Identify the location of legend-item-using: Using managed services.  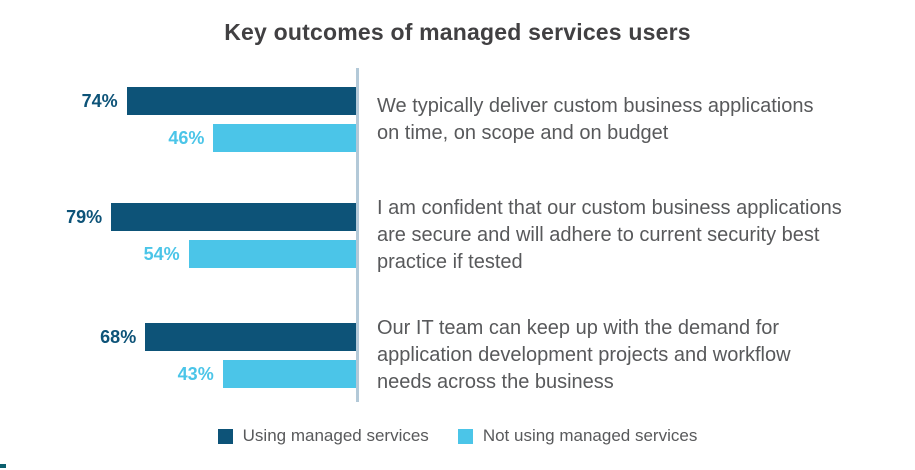
(323, 436).